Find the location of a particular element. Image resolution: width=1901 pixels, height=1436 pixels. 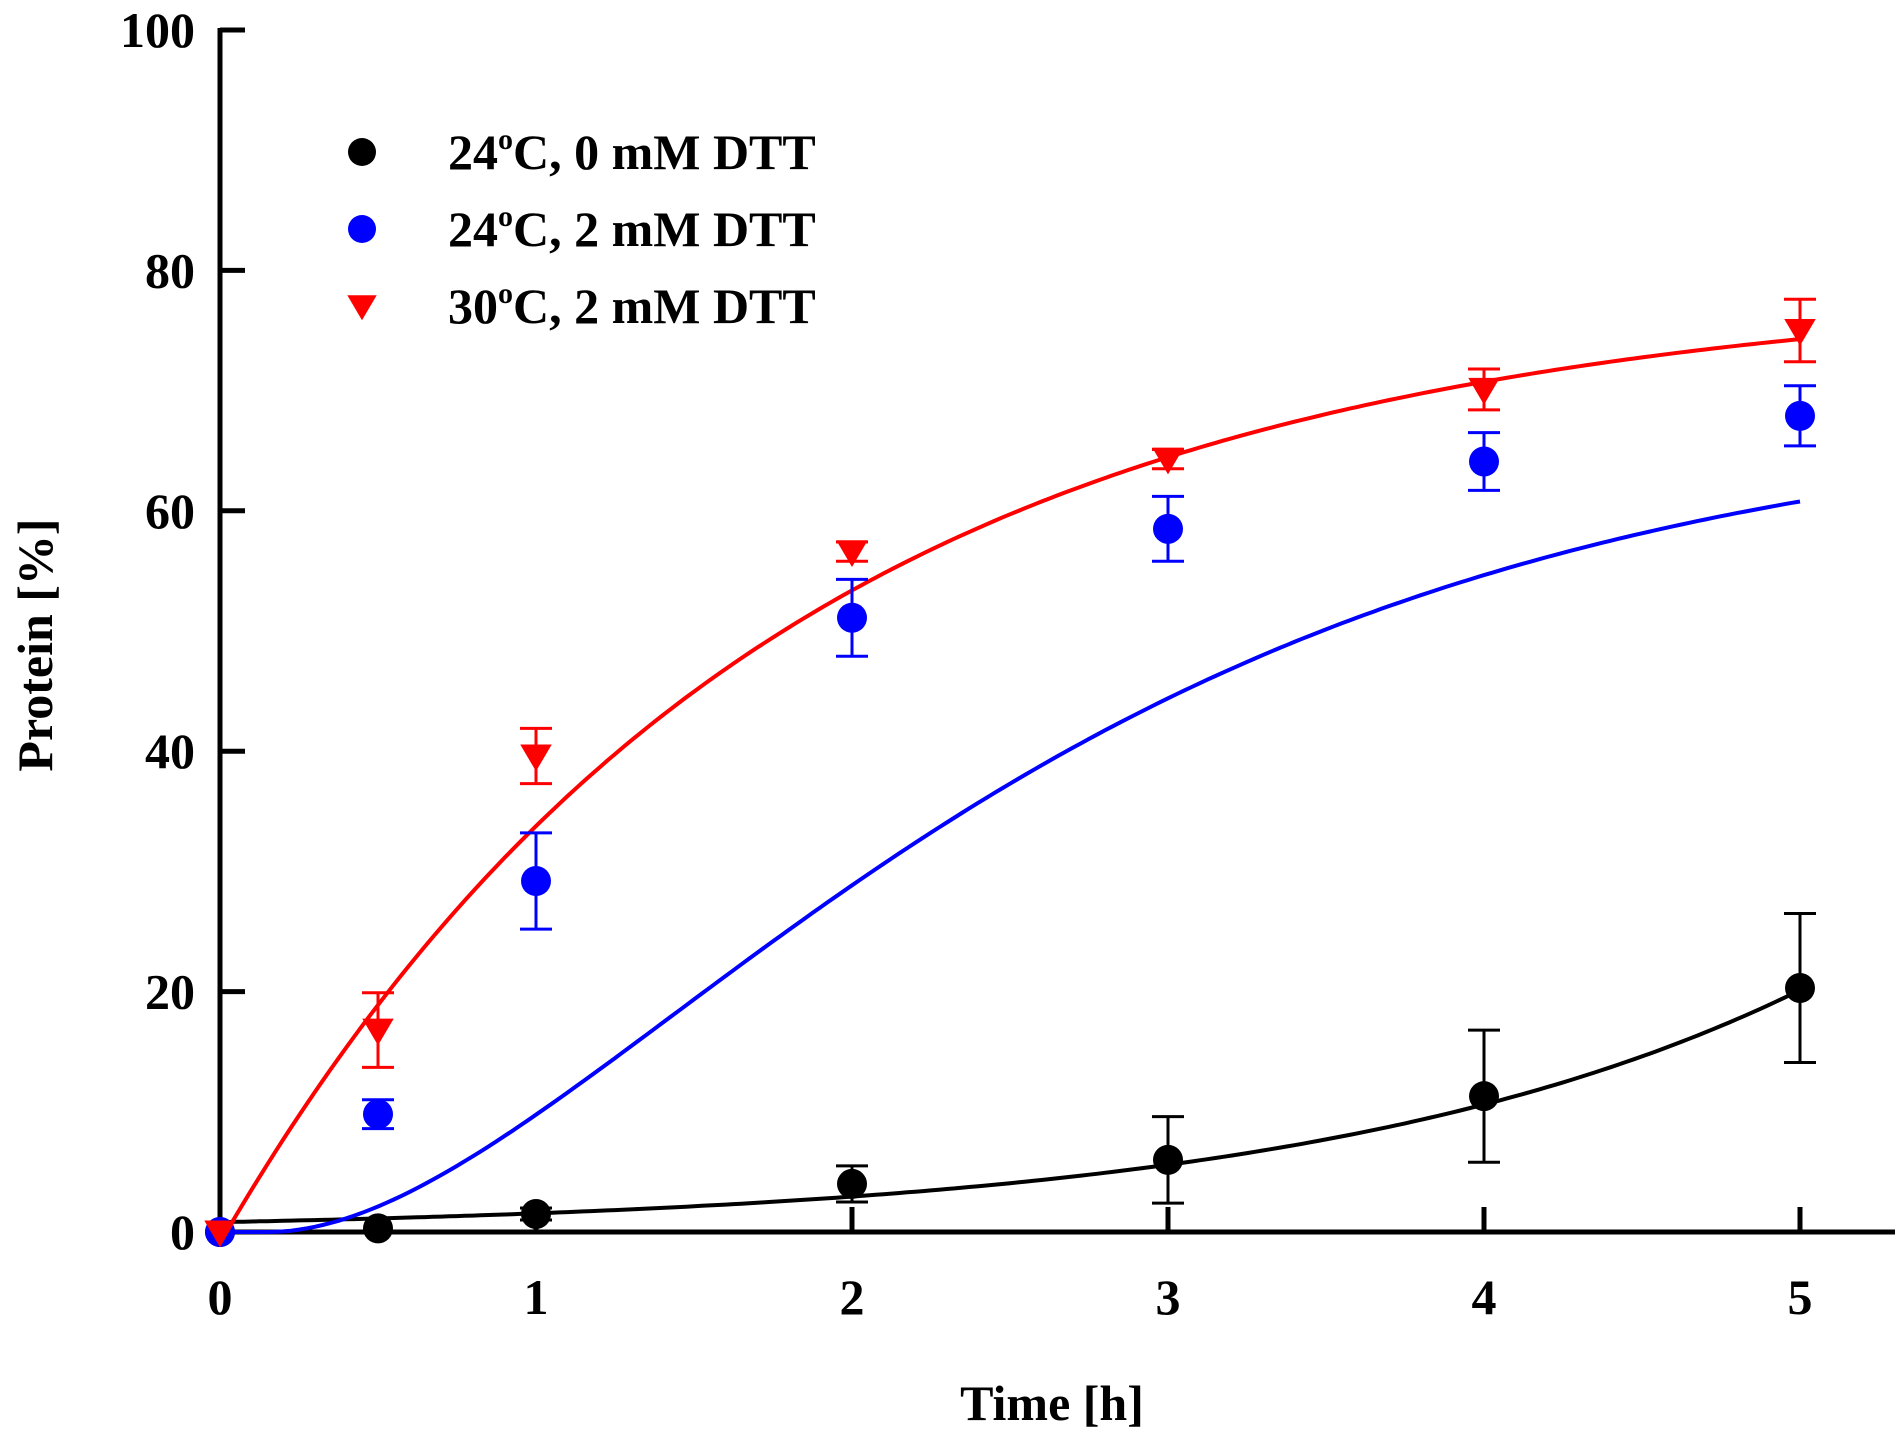

x-tick-label: 3 is located at coordinates (1168, 1297).